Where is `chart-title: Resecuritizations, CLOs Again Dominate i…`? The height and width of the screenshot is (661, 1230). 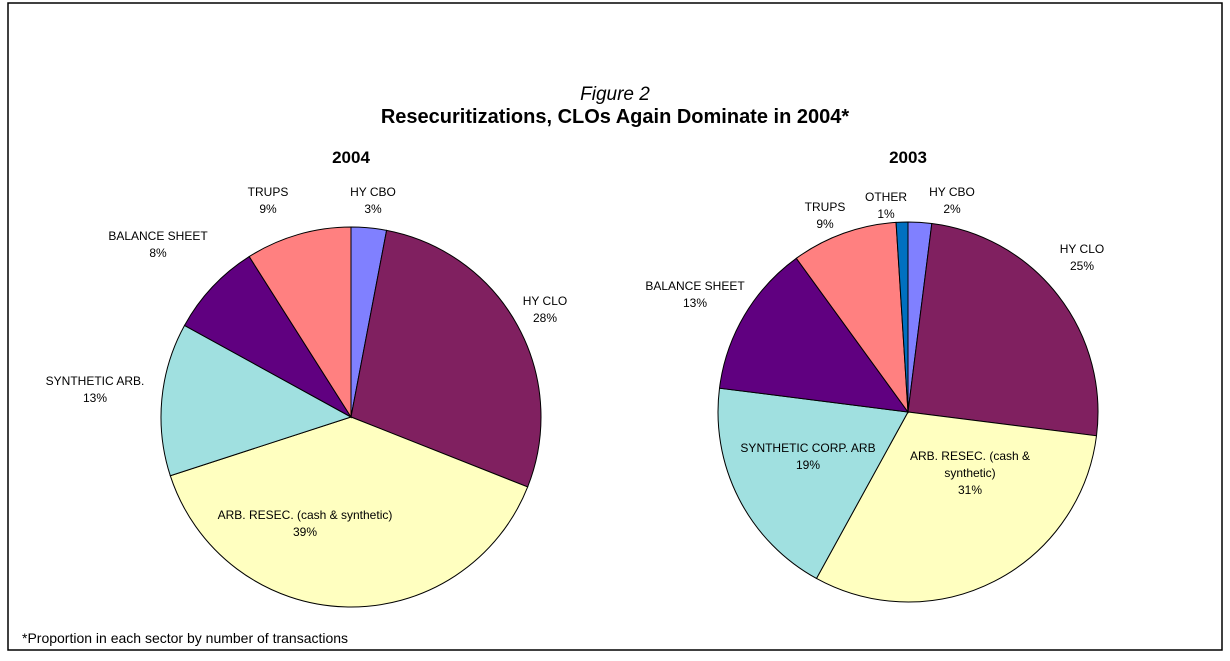 chart-title: Resecuritizations, CLOs Again Dominate i… is located at coordinates (615, 117).